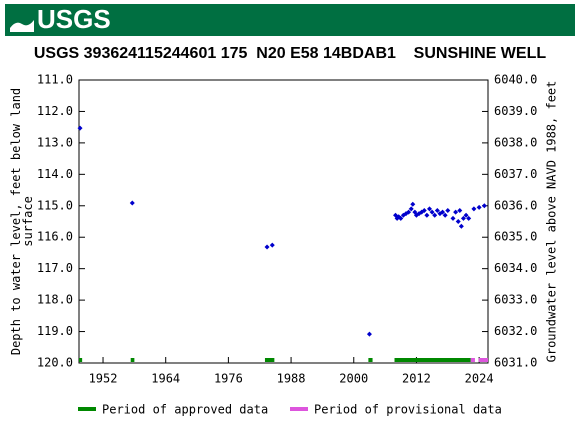 This screenshot has width=580, height=430. Describe the element at coordinates (515, 363) in the screenshot. I see `y2-tick-label: 6031.0` at that location.